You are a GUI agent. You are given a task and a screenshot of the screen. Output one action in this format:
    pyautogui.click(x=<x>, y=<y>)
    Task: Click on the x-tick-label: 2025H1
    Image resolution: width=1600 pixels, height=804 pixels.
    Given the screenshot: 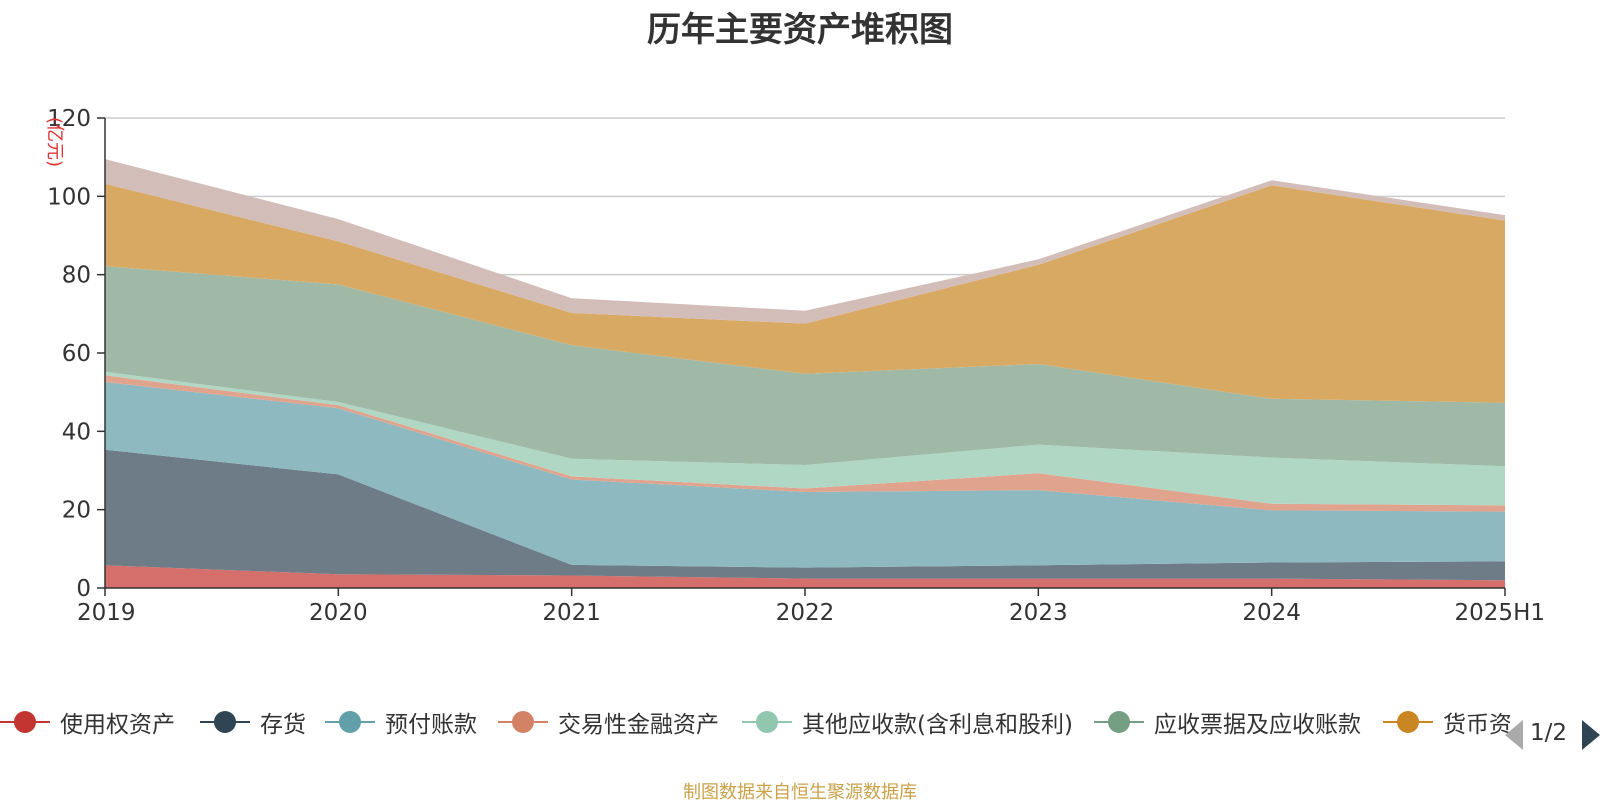 What is the action you would take?
    pyautogui.click(x=1500, y=613)
    